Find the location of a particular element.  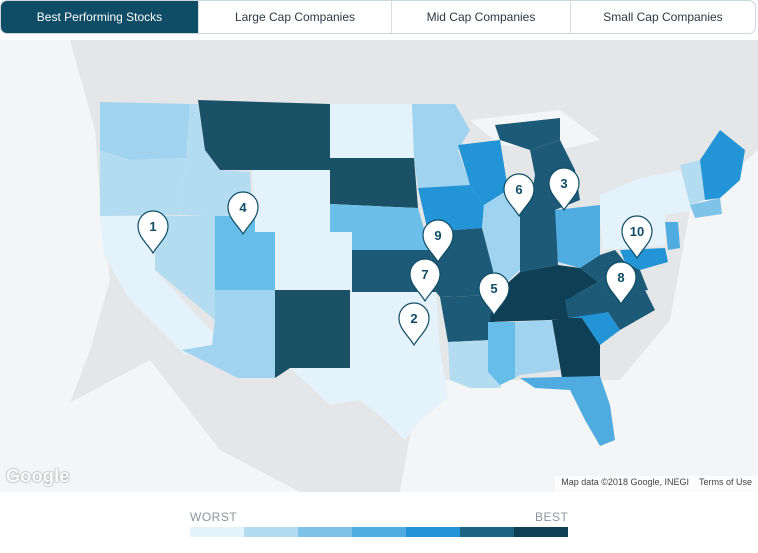

state-montana is located at coordinates (264, 135).